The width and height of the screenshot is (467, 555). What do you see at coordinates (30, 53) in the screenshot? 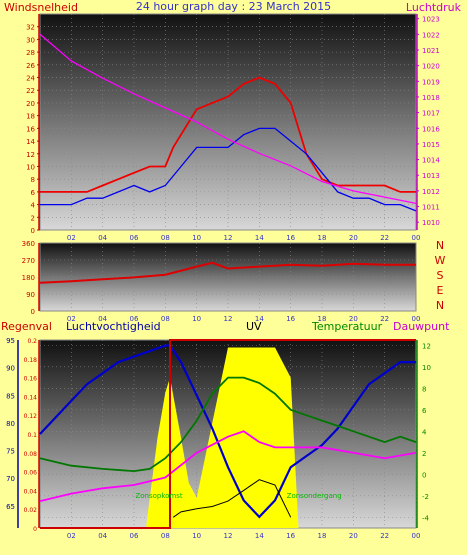
I see `y-left-tick: 28` at bounding box center [30, 53].